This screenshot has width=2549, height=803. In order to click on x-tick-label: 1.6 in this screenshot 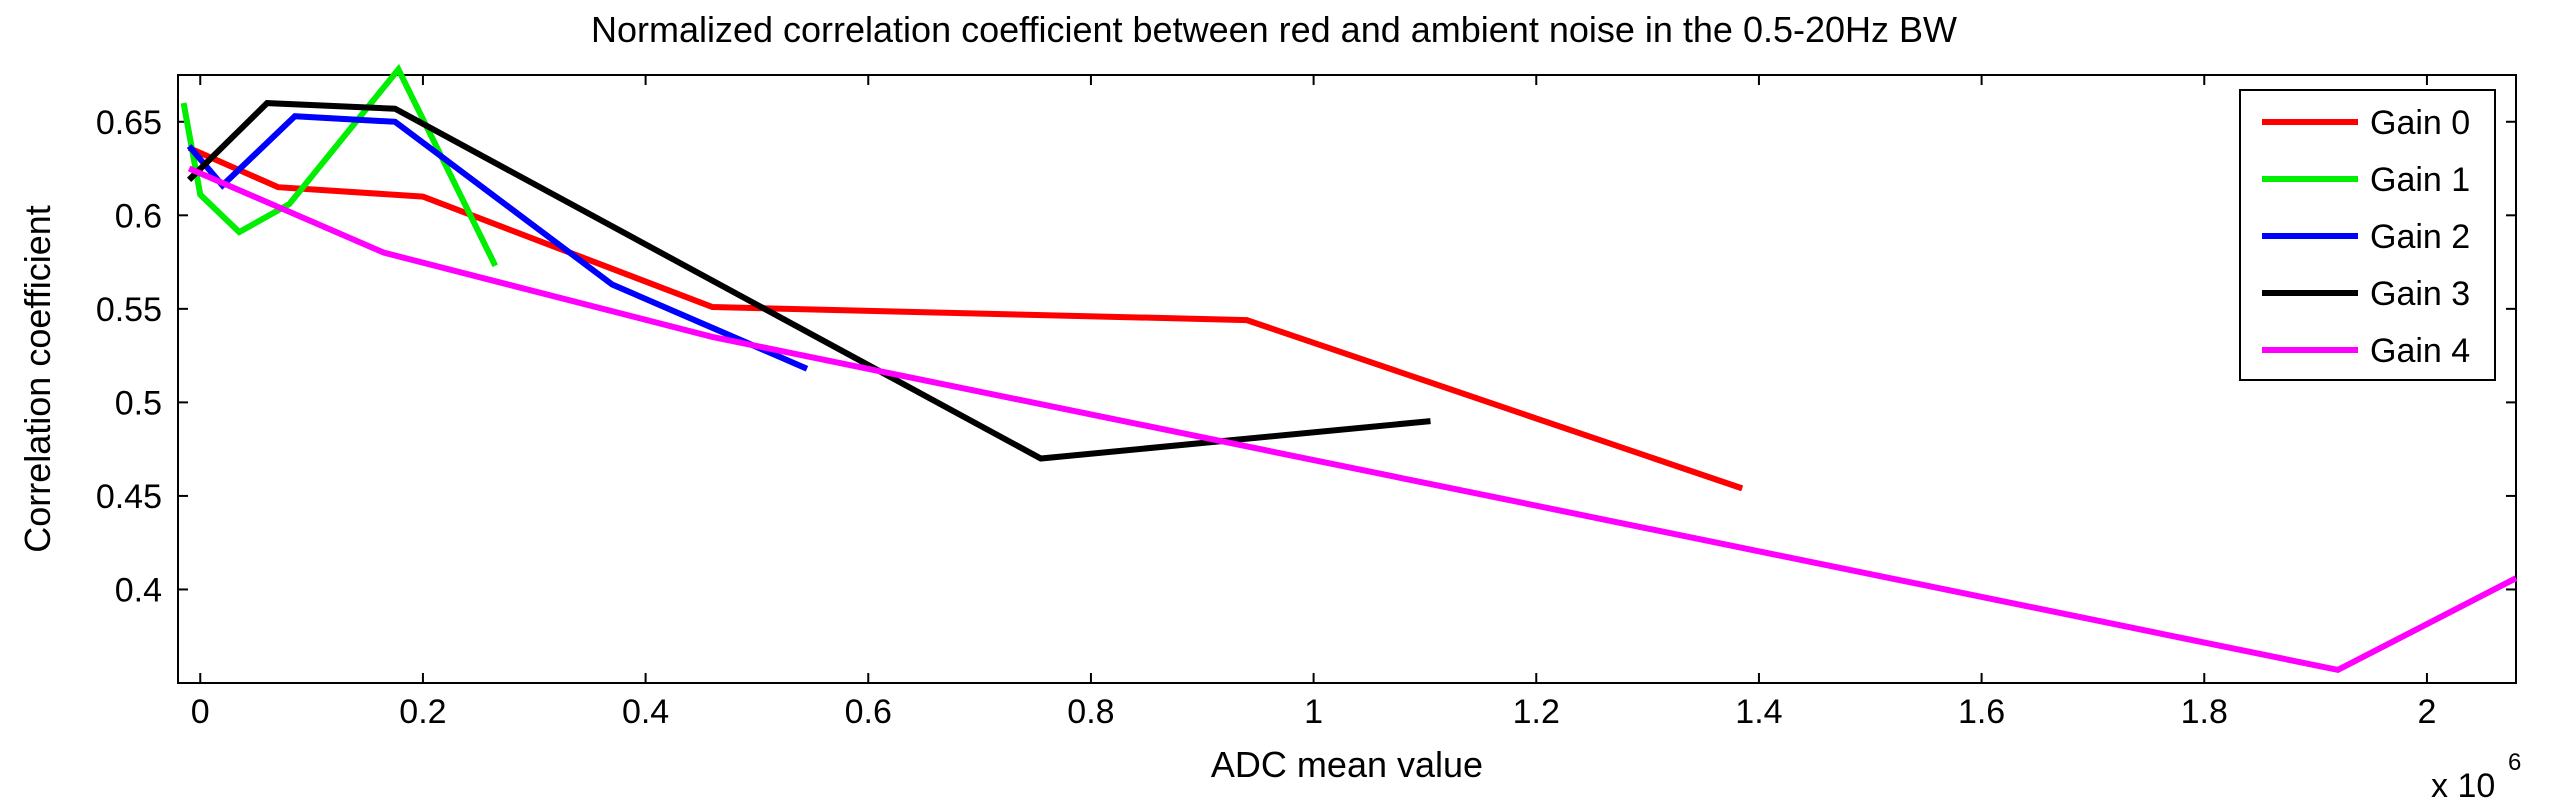, I will do `click(1981, 712)`.